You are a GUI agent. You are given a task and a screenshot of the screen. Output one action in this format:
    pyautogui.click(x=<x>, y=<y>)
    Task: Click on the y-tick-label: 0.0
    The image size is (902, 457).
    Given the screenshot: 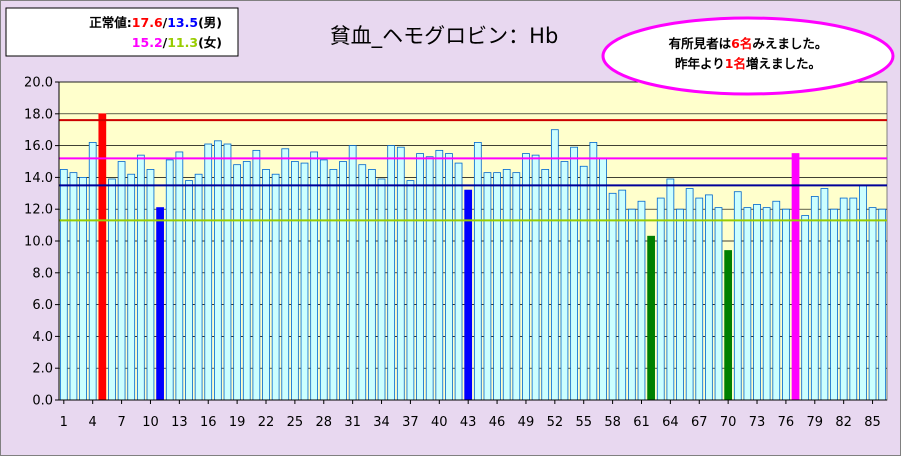 What is the action you would take?
    pyautogui.click(x=42, y=401)
    